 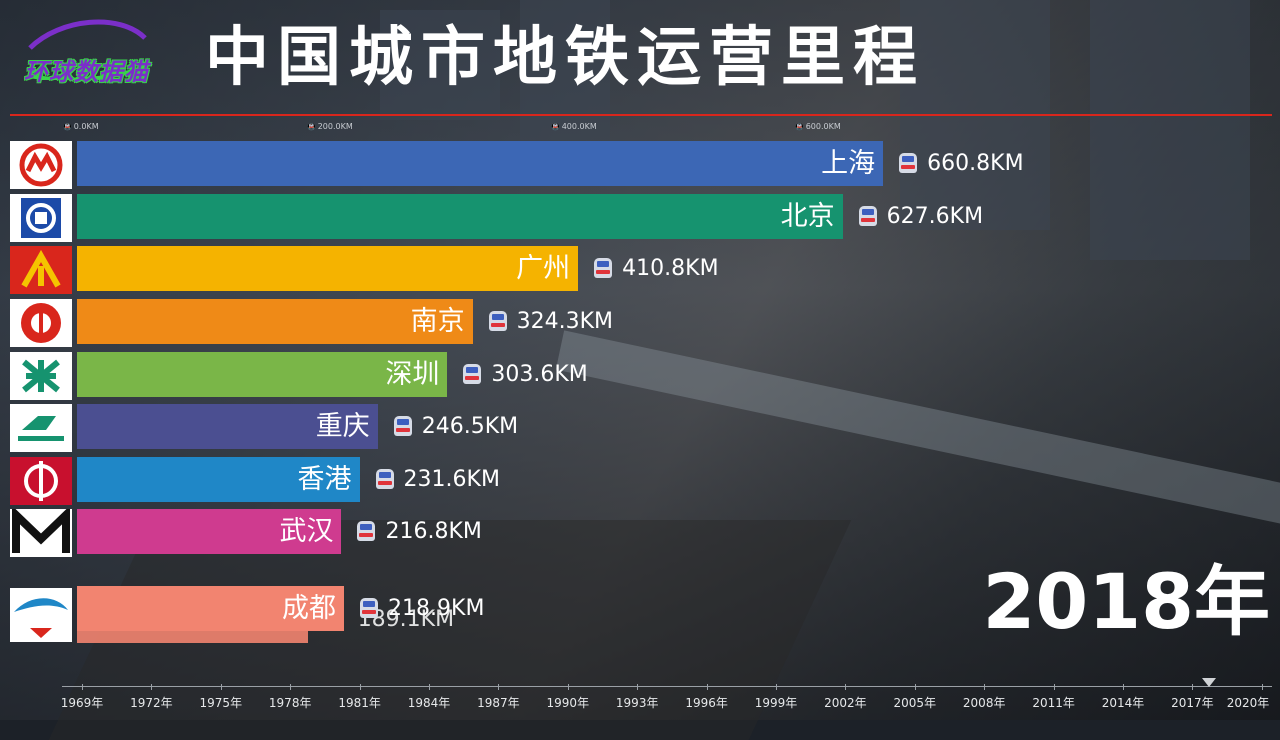 What do you see at coordinates (706, 703) in the screenshot?
I see `timeline-label: 1996年` at bounding box center [706, 703].